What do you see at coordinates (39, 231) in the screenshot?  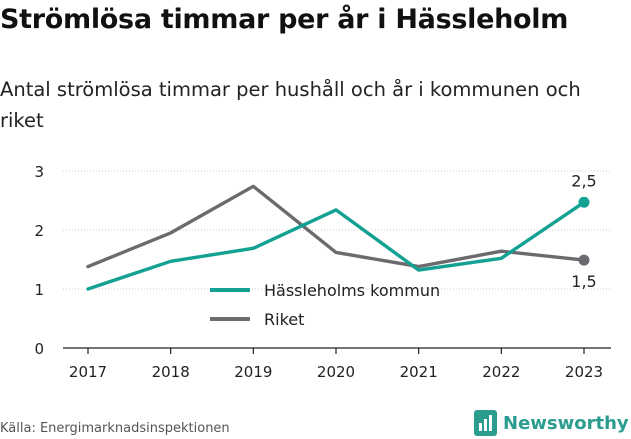 I see `y-tick-label: 2` at bounding box center [39, 231].